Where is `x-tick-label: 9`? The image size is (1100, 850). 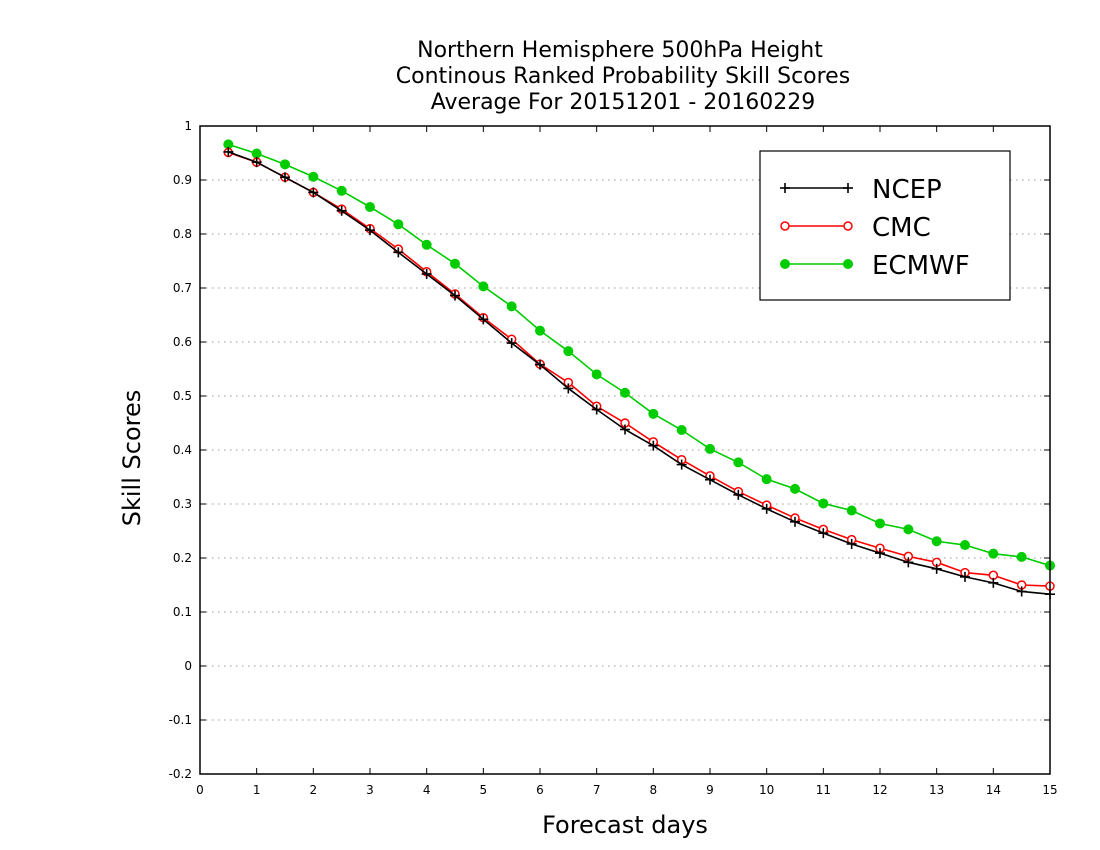
x-tick-label: 9 is located at coordinates (710, 790).